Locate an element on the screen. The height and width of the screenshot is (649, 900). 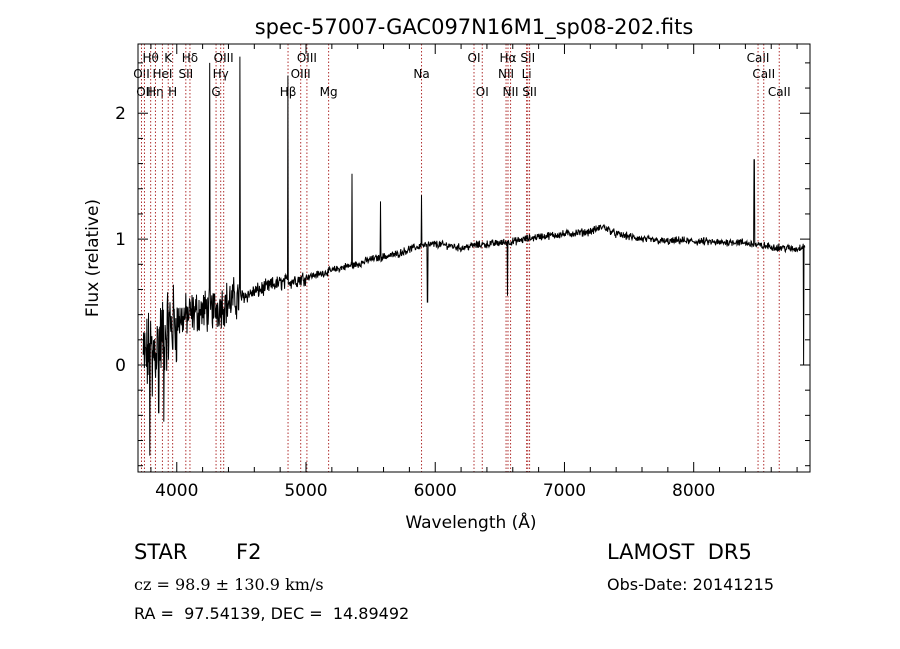
line-marker-label: H is located at coordinates (172, 92).